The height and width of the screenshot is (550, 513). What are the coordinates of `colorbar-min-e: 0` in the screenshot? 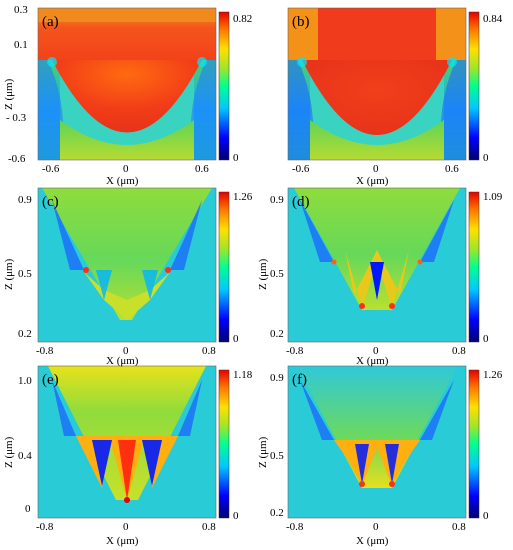 It's located at (236, 516).